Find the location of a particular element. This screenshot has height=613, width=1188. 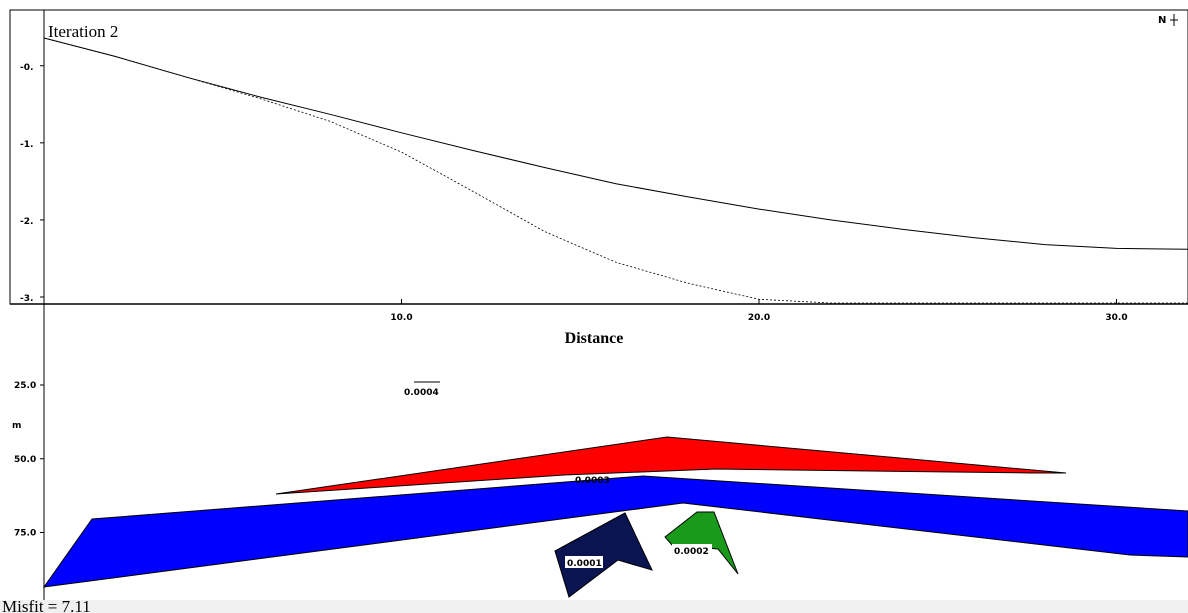

navy-body-label-bg is located at coordinates (584, 562).